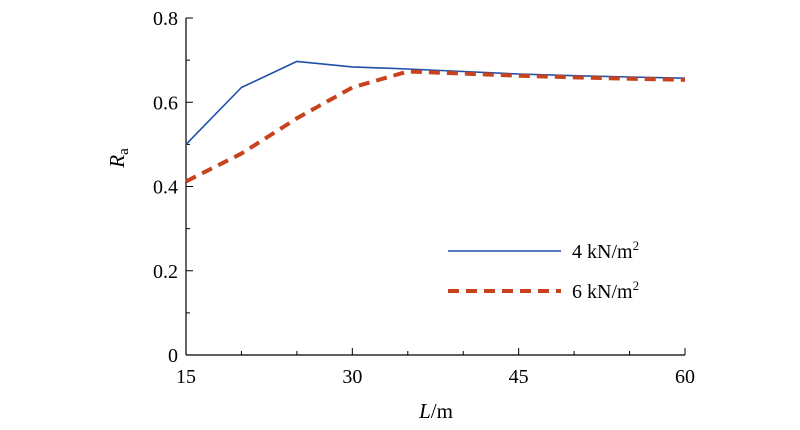 The height and width of the screenshot is (430, 800). I want to click on y-axis-title: Ra, so click(118, 158).